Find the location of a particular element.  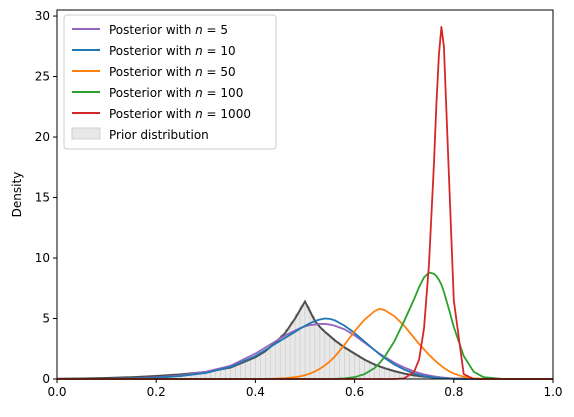

x-tick-label: 0.8 is located at coordinates (453, 392).